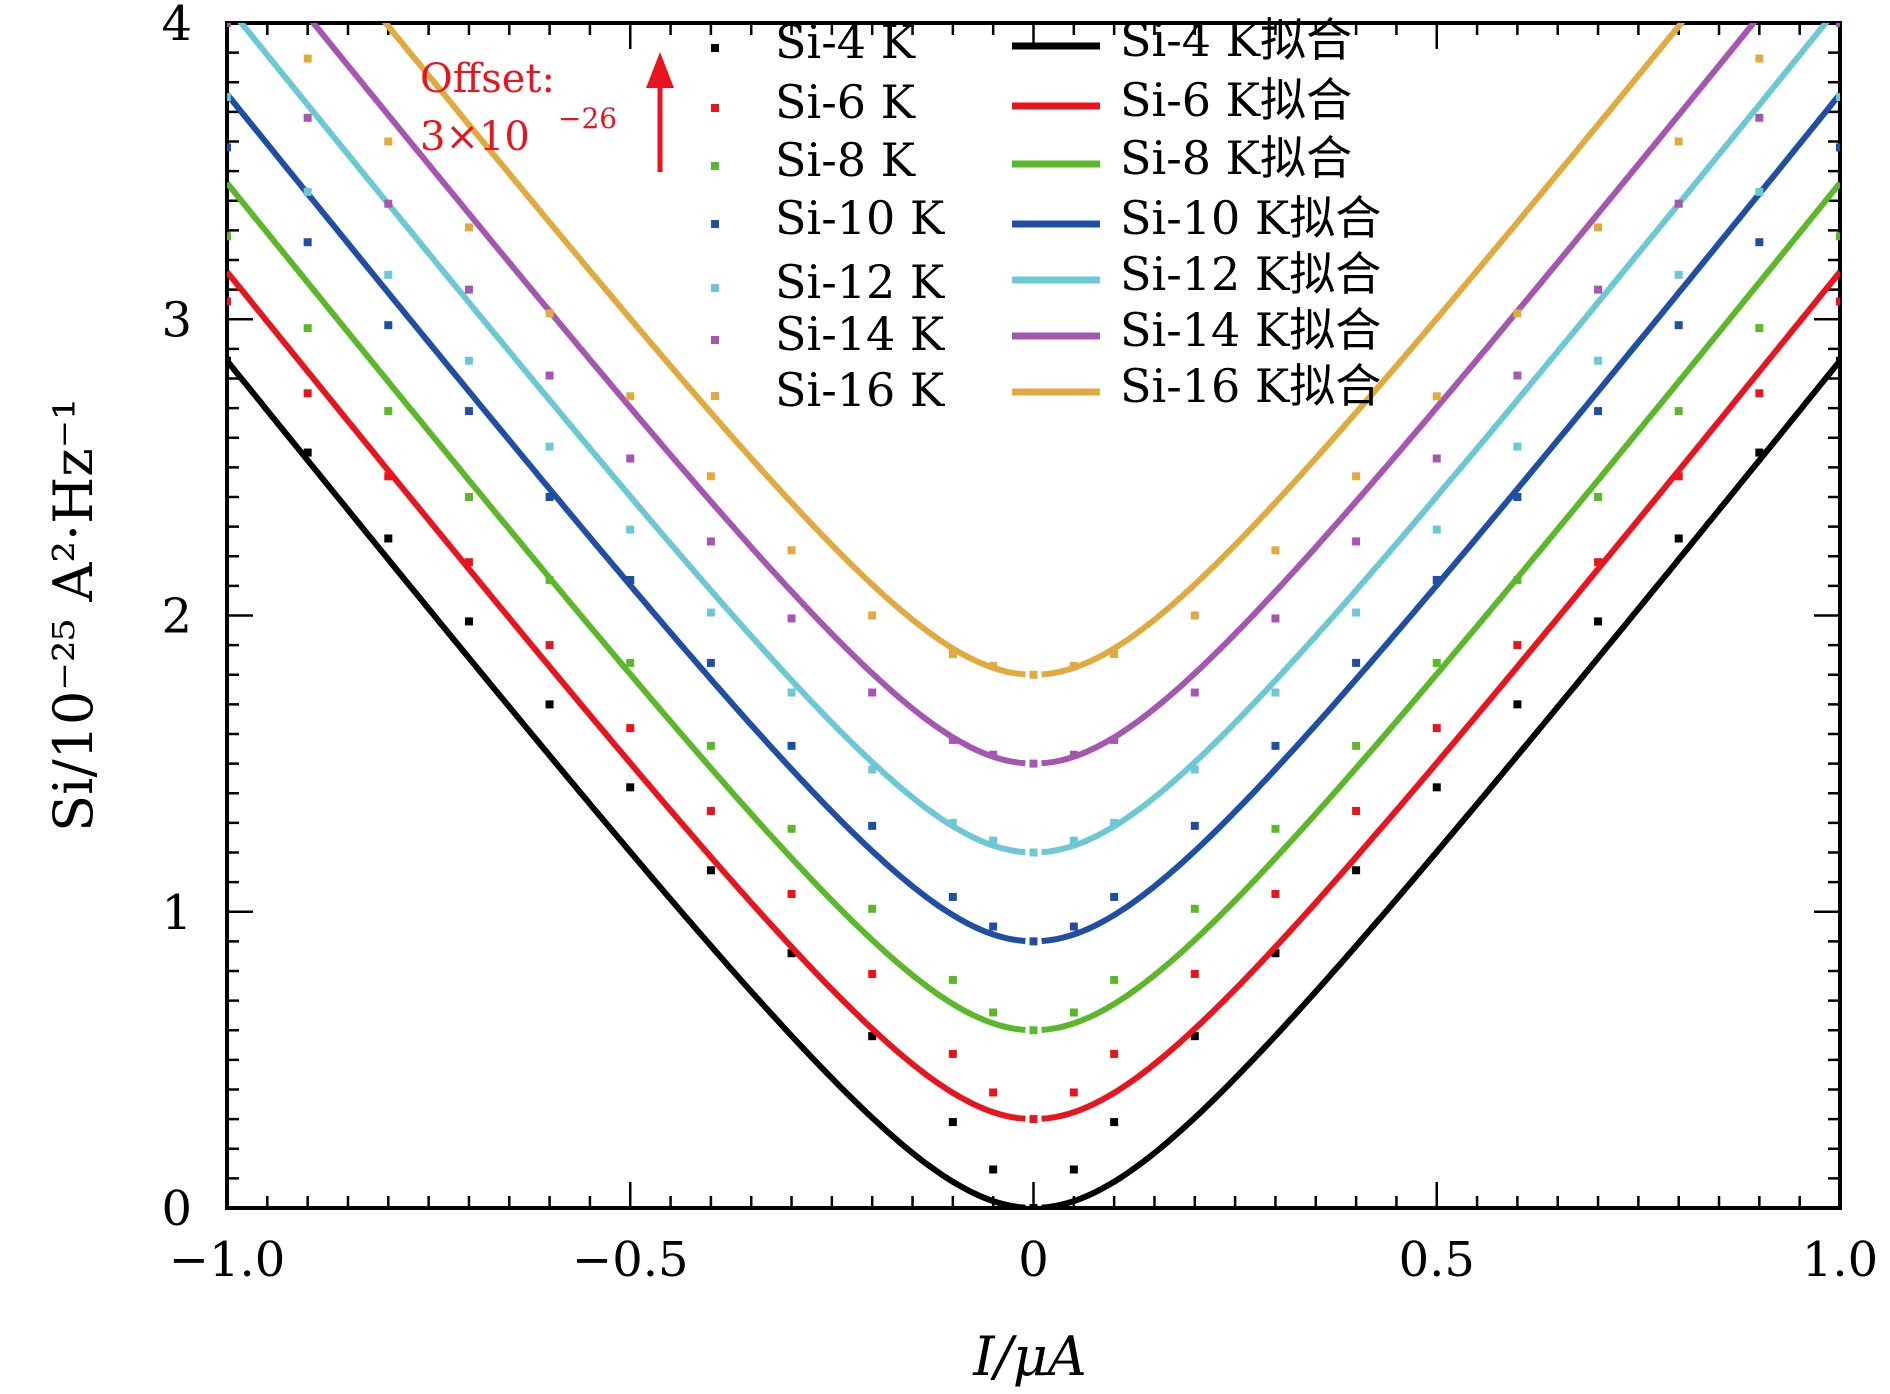 This screenshot has height=1394, width=1890. Describe the element at coordinates (176, 913) in the screenshot. I see `y-tick-label: 1` at that location.